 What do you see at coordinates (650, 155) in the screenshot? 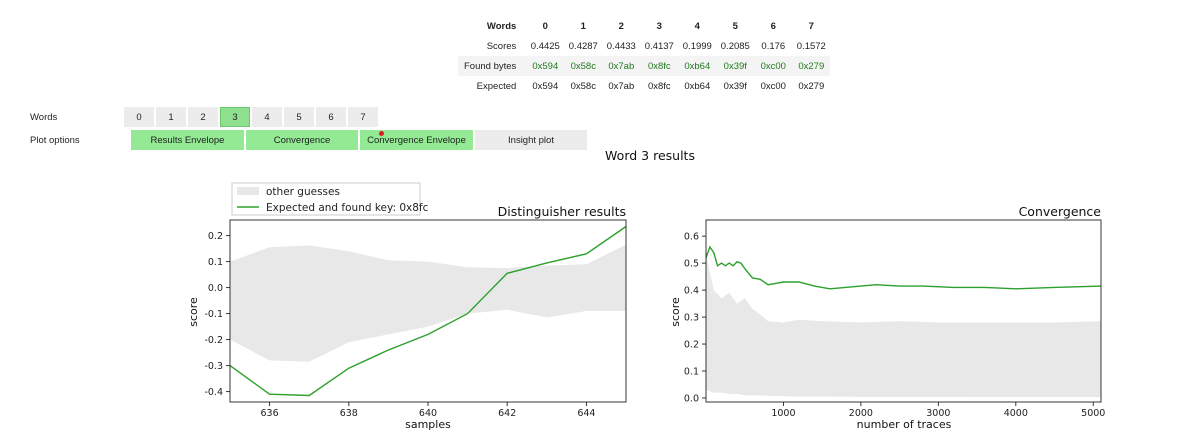
I see `results-title: Word 3 results` at bounding box center [650, 155].